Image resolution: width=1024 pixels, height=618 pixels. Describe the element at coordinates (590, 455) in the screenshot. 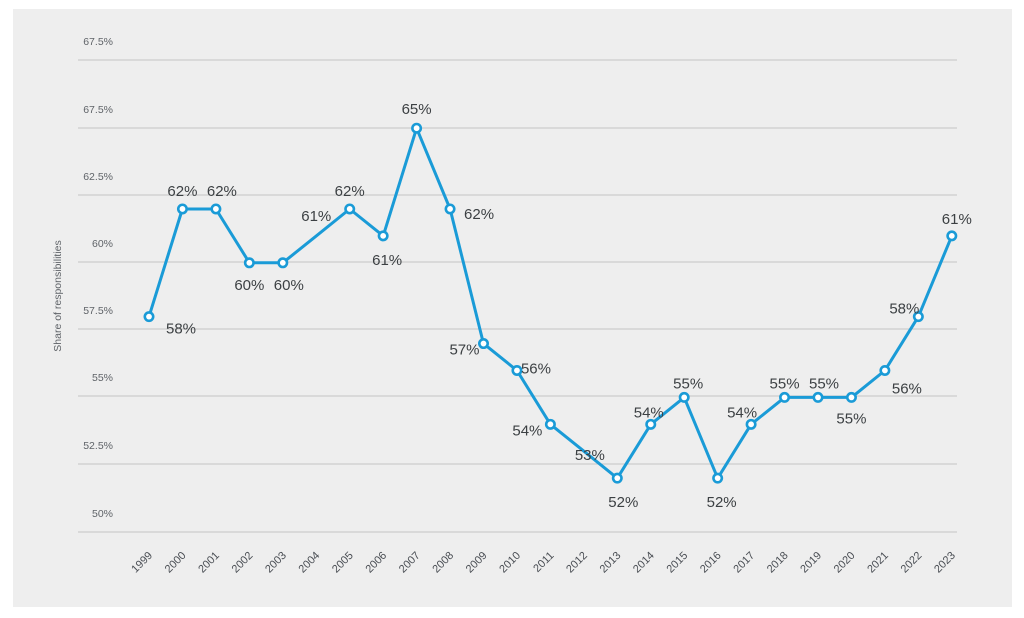

I see `data-label: 53%` at that location.